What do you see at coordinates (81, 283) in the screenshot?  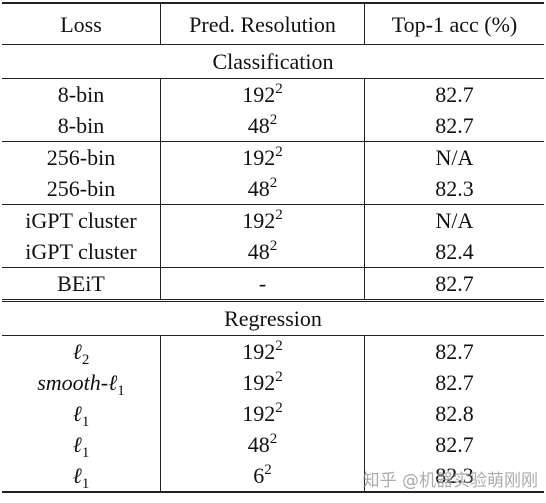 I see `cell: BEiT` at bounding box center [81, 283].